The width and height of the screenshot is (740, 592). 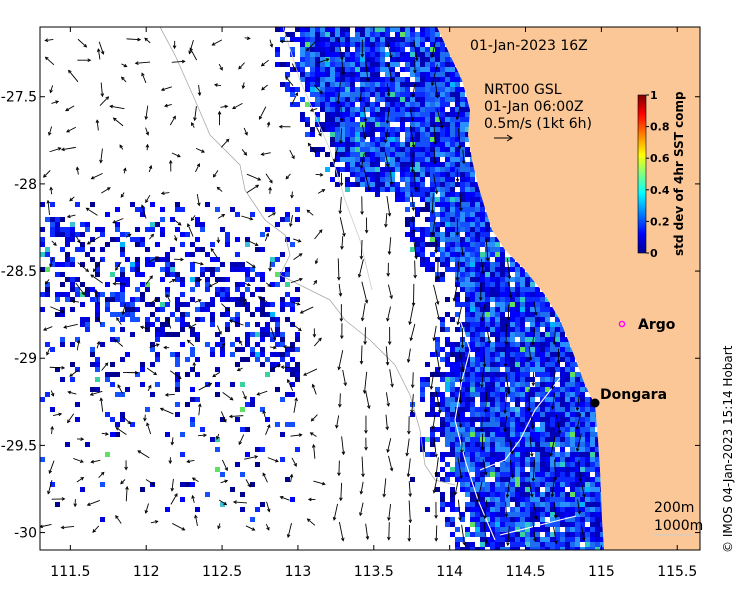 What do you see at coordinates (728, 449) in the screenshot?
I see `imos-credit: © IMOS 04-Jan-2023 15:14 Hobart` at bounding box center [728, 449].